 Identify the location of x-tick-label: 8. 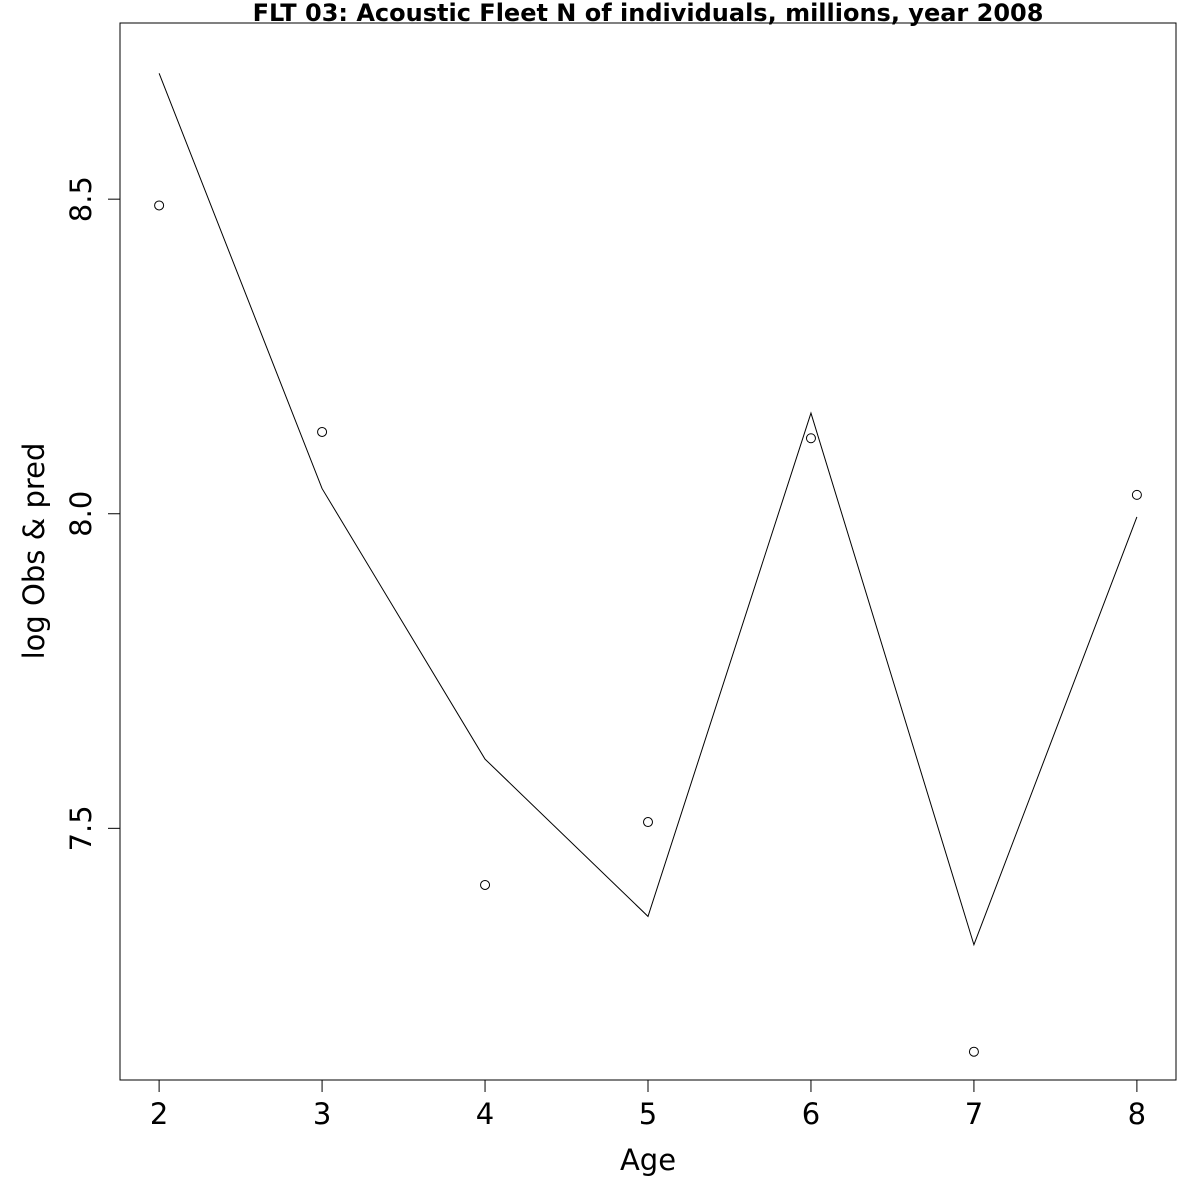
(1137, 1114).